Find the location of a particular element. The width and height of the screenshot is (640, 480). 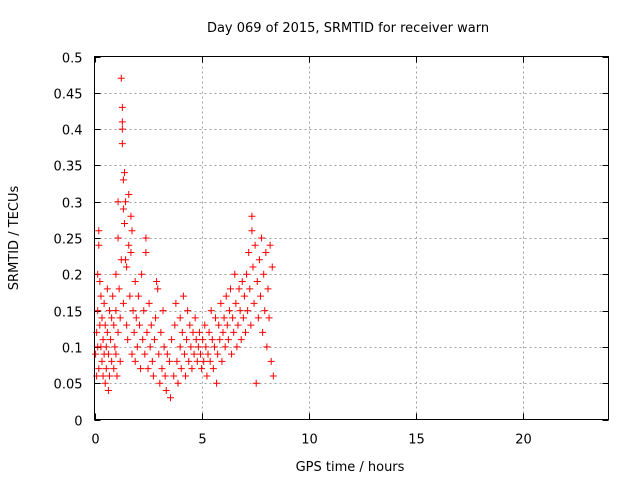

y-tick-label: 0.2 is located at coordinates (72, 276).